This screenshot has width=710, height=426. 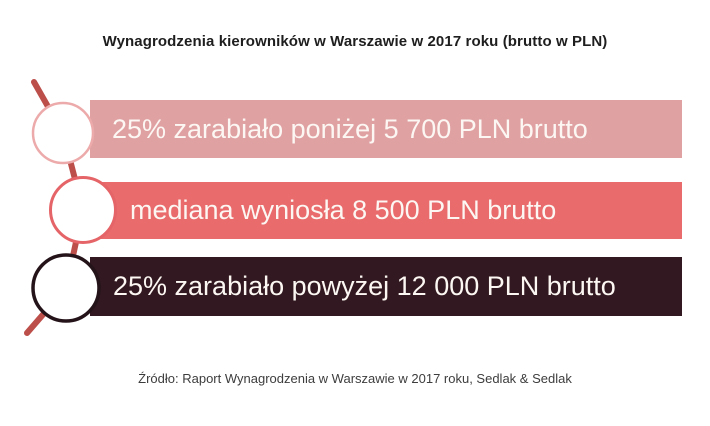 I want to click on salary-bar-label: 25% zarabiało powyżej 12 000 PLN brutto, so click(x=364, y=286).